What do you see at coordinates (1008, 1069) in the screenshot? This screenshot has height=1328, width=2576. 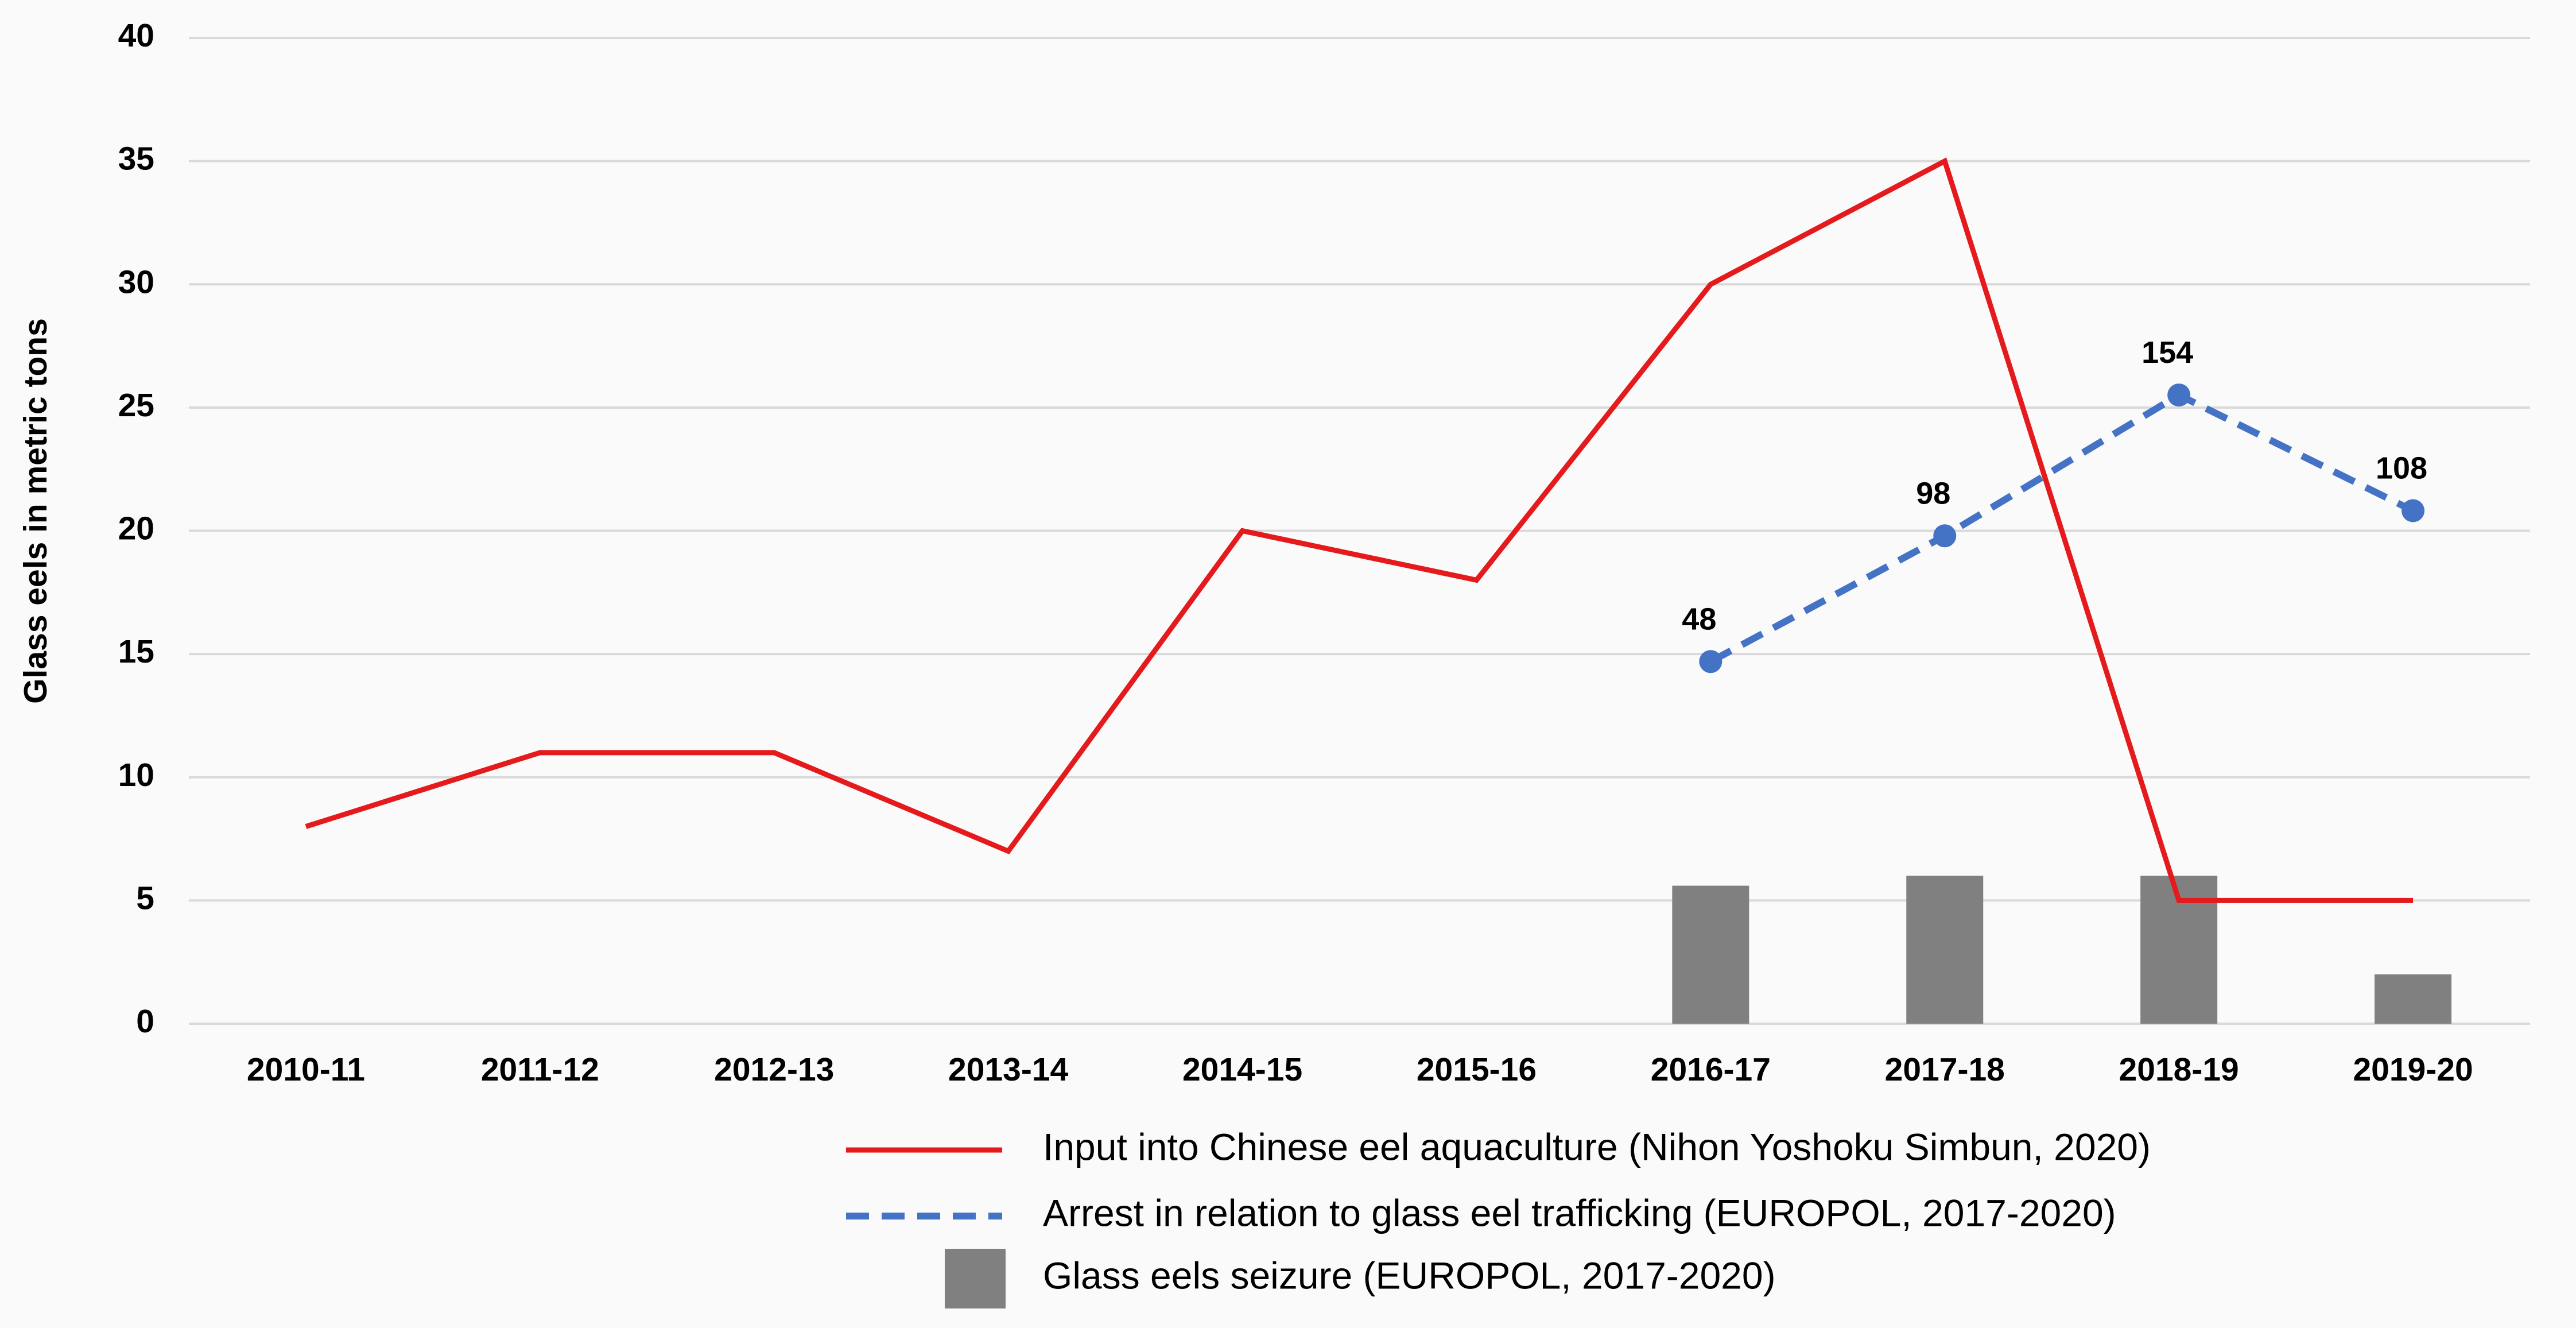 I see `x-tick-label: 2013-14` at bounding box center [1008, 1069].